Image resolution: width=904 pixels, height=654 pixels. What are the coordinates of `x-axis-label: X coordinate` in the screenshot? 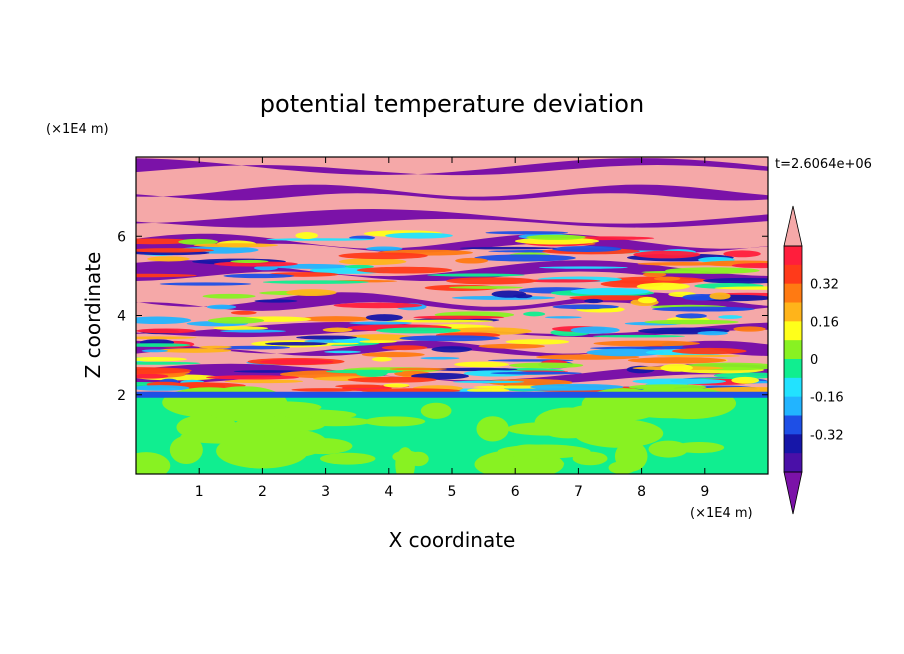 It's located at (452, 540).